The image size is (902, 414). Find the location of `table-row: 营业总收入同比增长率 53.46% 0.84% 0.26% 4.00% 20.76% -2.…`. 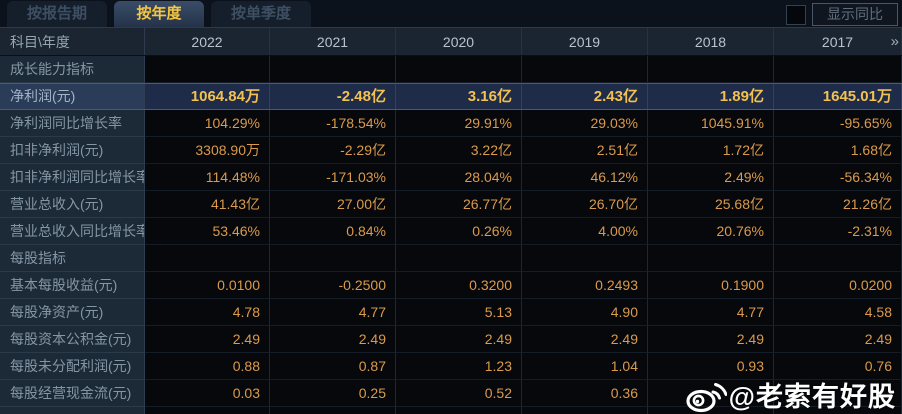

table-row: 营业总收入同比增长率 53.46% 0.84% 0.26% 4.00% 20.76% -2.… is located at coordinates (451, 231).